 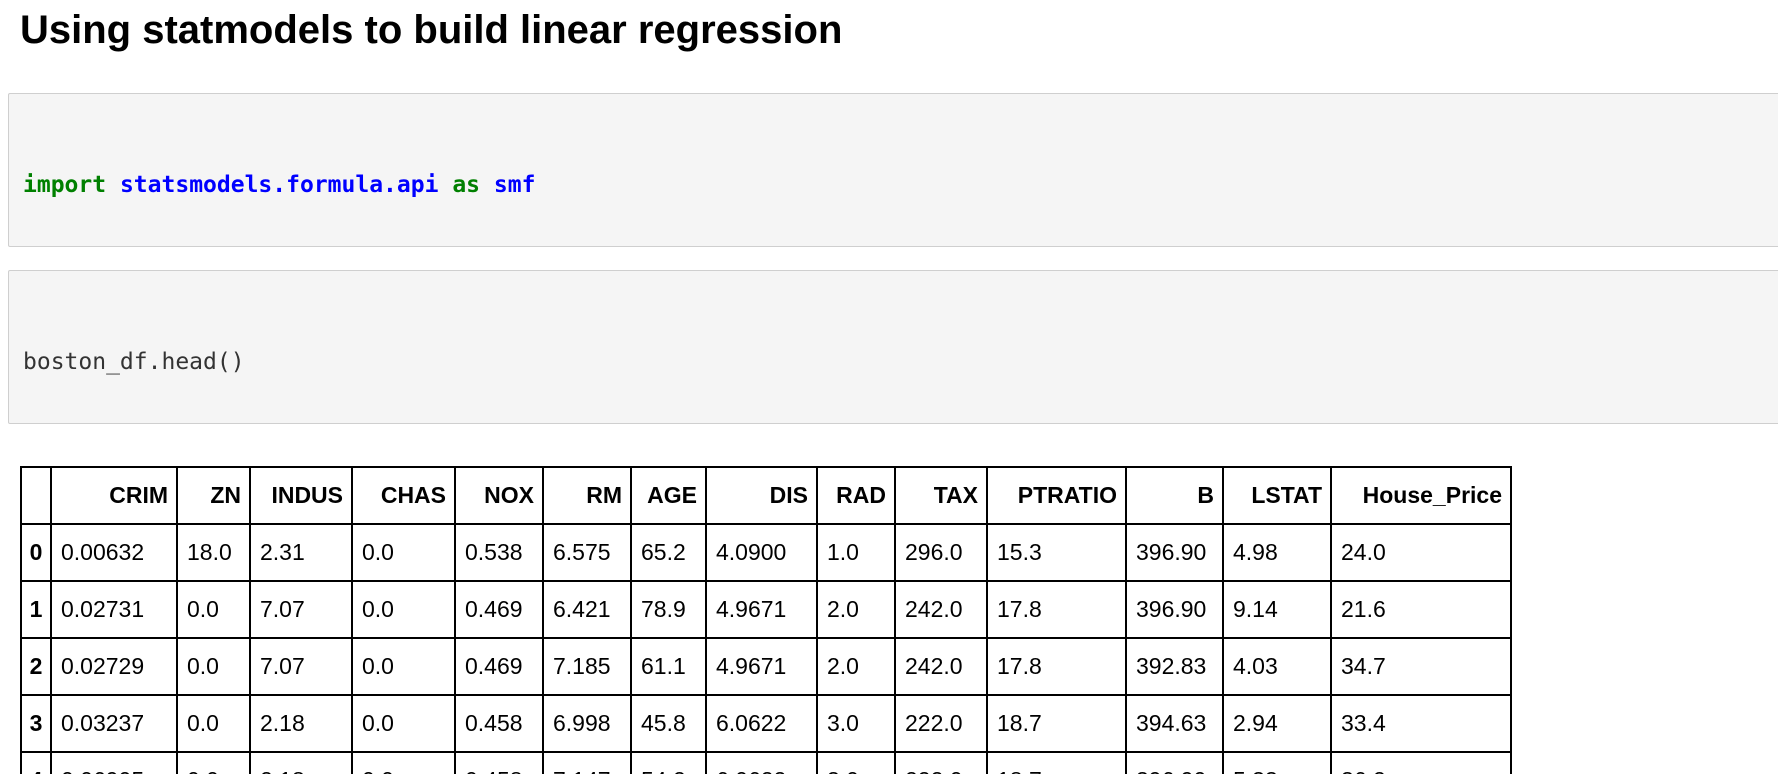 I want to click on code-token: as, so click(x=466, y=185).